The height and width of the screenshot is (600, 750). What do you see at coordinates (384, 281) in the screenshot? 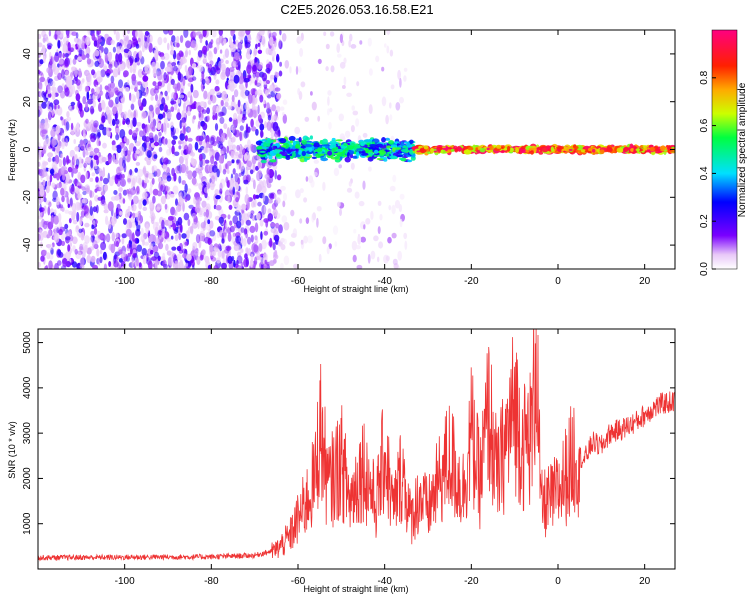
I see `x-tick-label: -40` at bounding box center [384, 281].